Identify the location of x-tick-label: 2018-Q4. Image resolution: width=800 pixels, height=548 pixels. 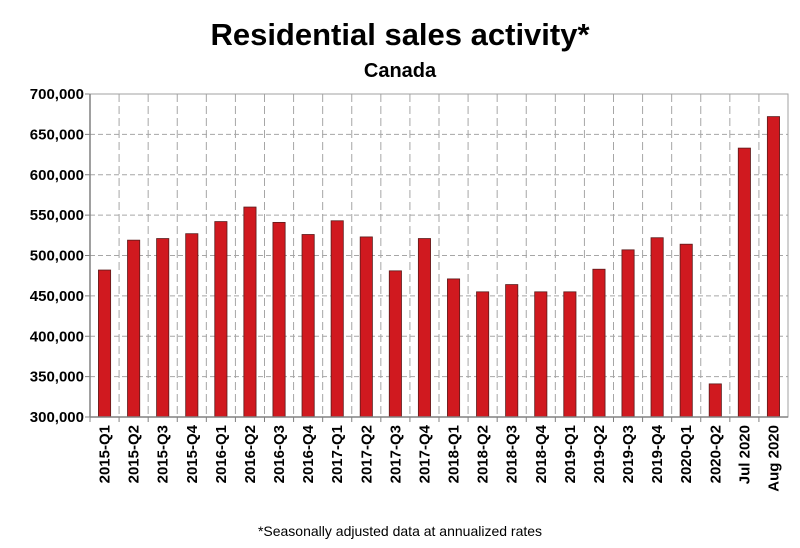
(541, 453).